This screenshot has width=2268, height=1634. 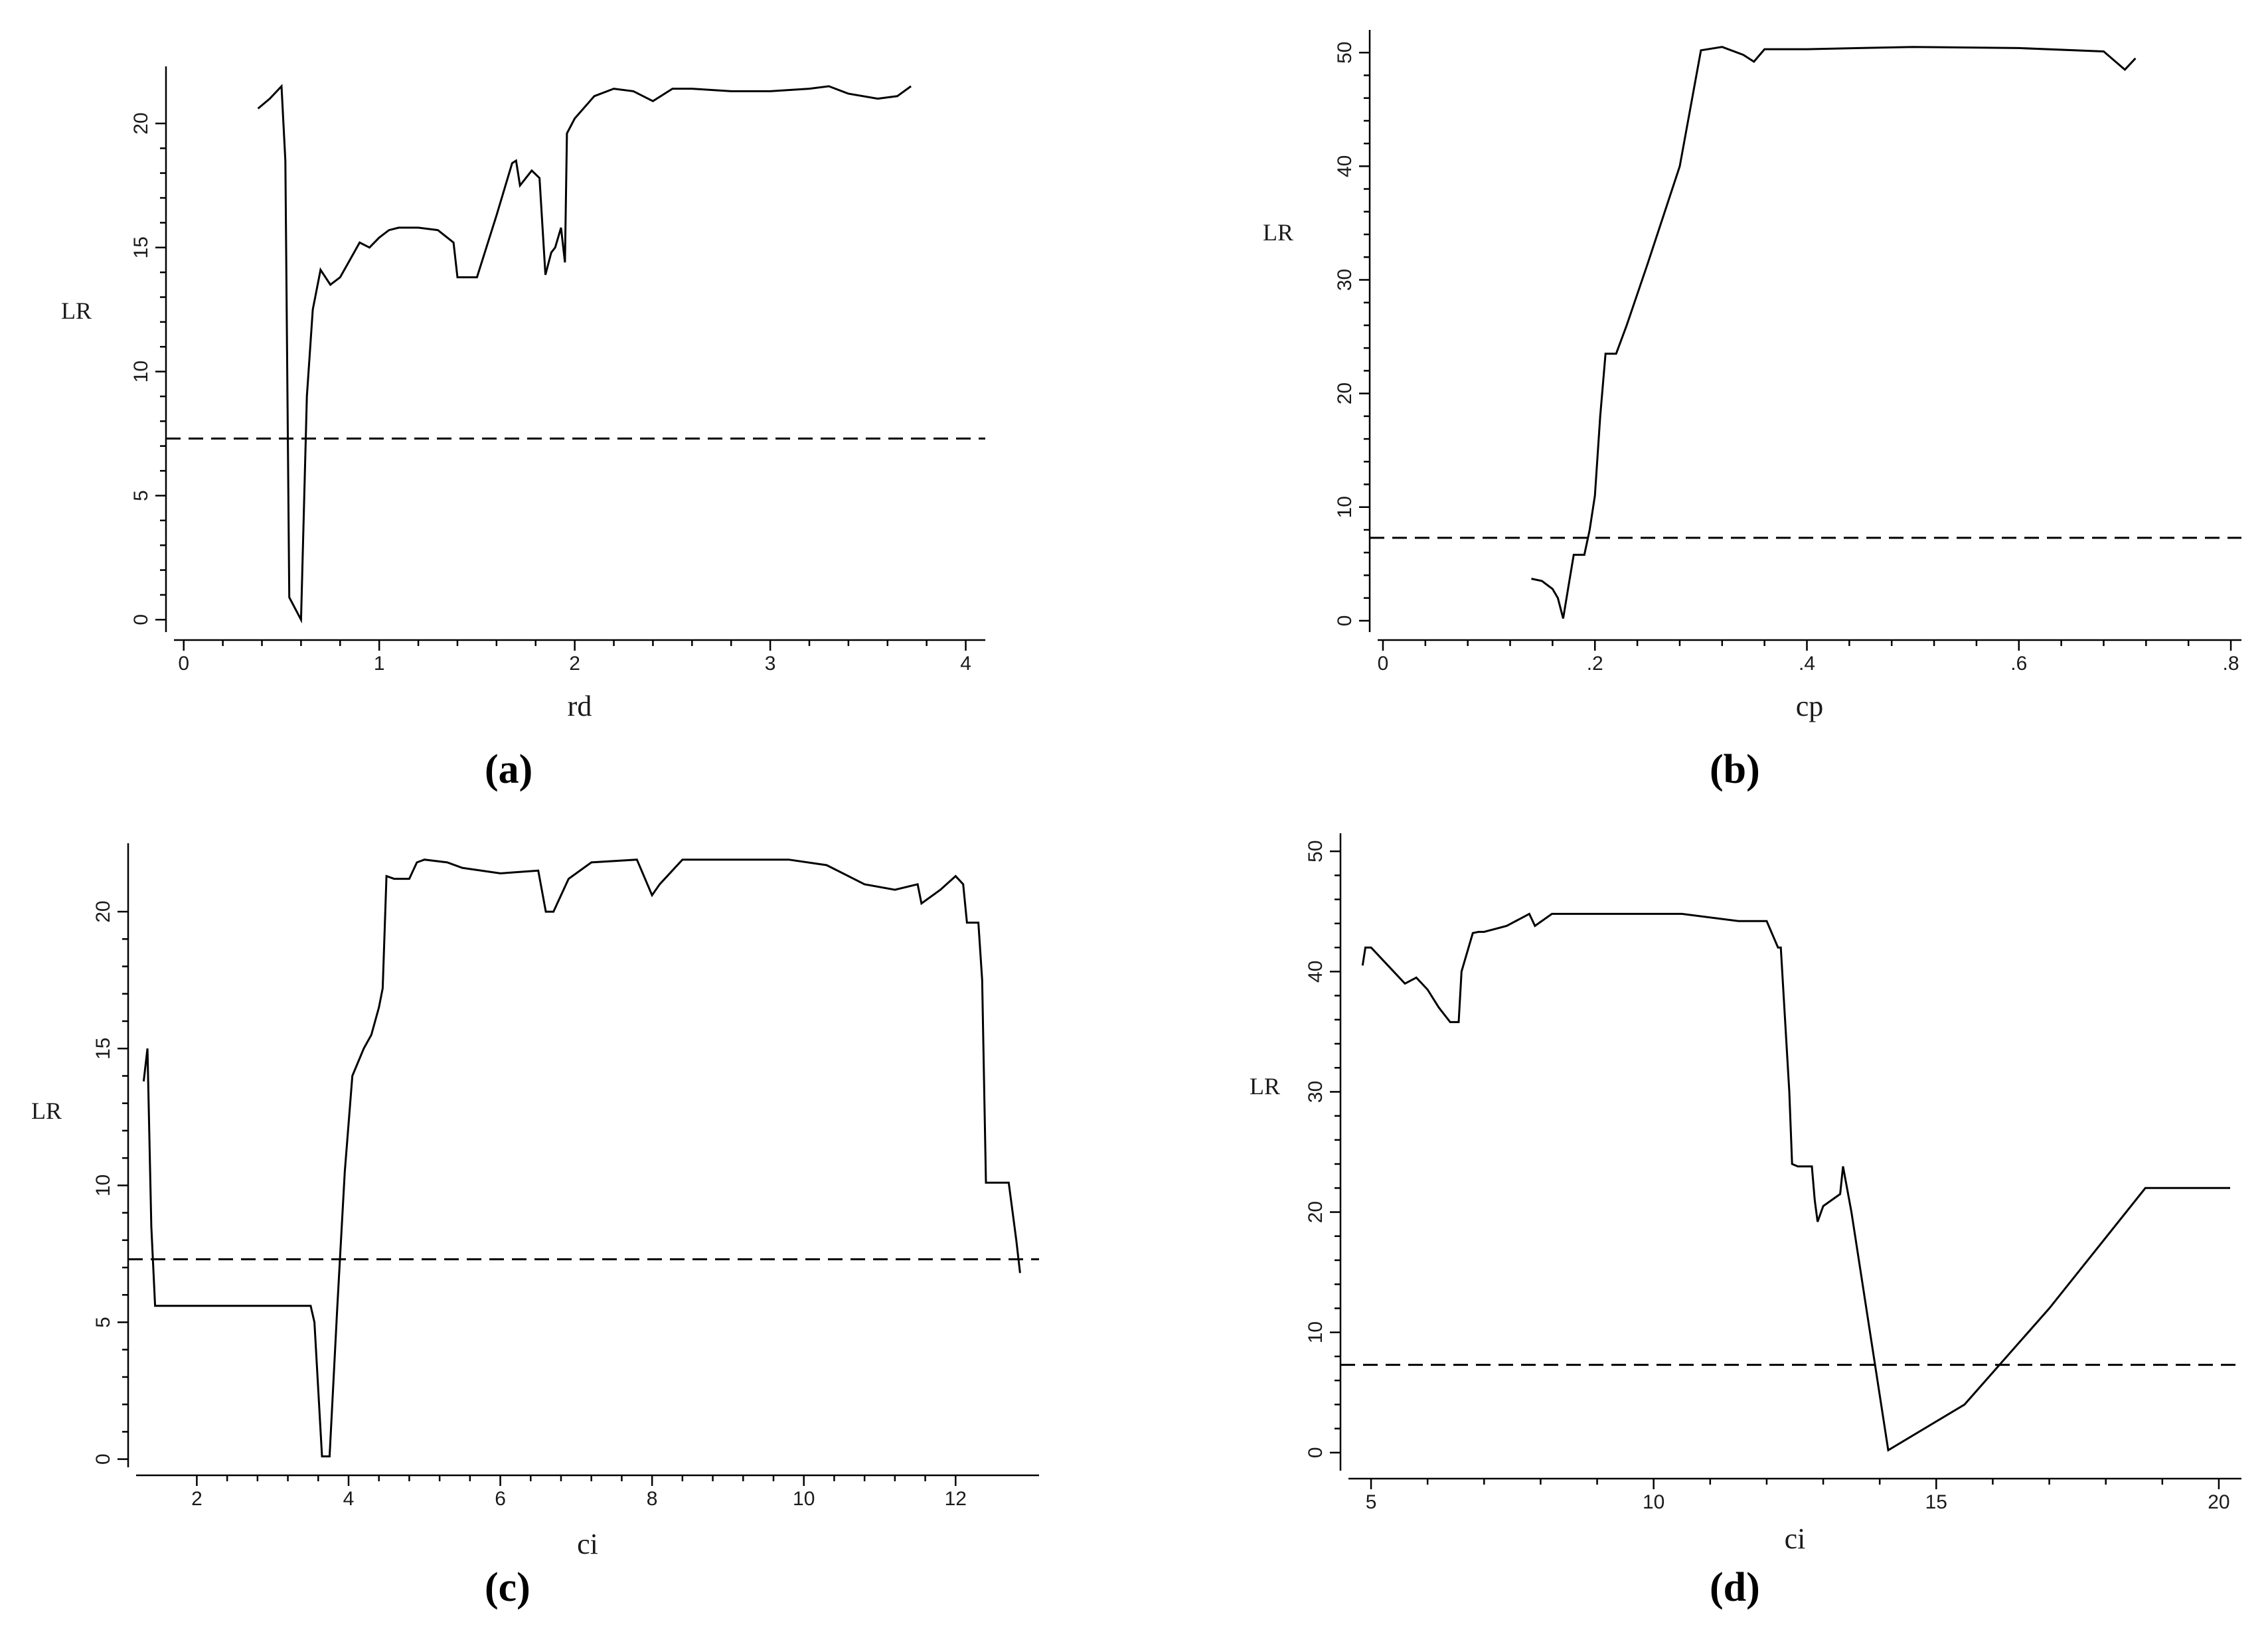 What do you see at coordinates (1810, 706) in the screenshot?
I see `x-axis-title: cp` at bounding box center [1810, 706].